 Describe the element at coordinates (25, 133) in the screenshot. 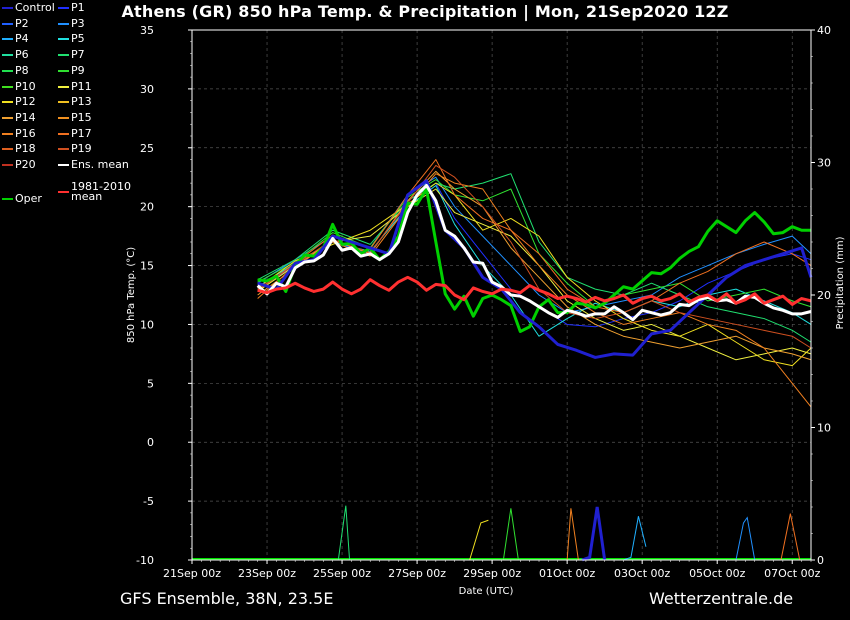

I see `legend-label: P16` at that location.